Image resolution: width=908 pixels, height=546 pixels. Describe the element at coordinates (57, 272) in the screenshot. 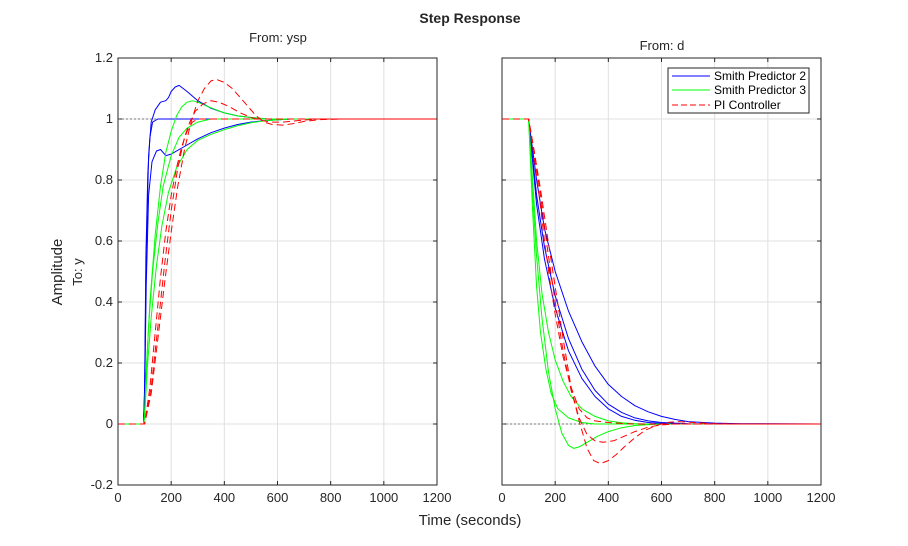

I see `y-axis-label: Amplitude` at that location.